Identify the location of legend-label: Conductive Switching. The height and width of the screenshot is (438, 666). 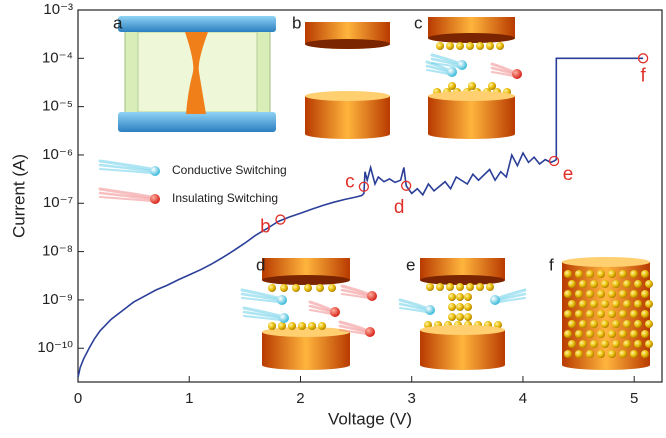
(229, 170).